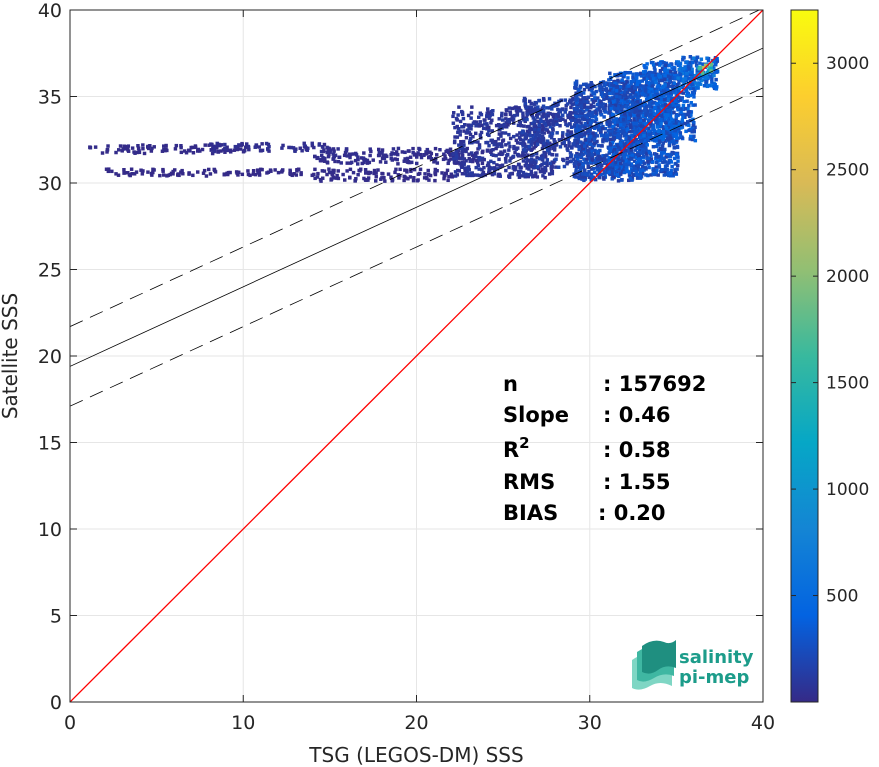 The image size is (879, 767). I want to click on logo-line1: salinity, so click(716, 657).